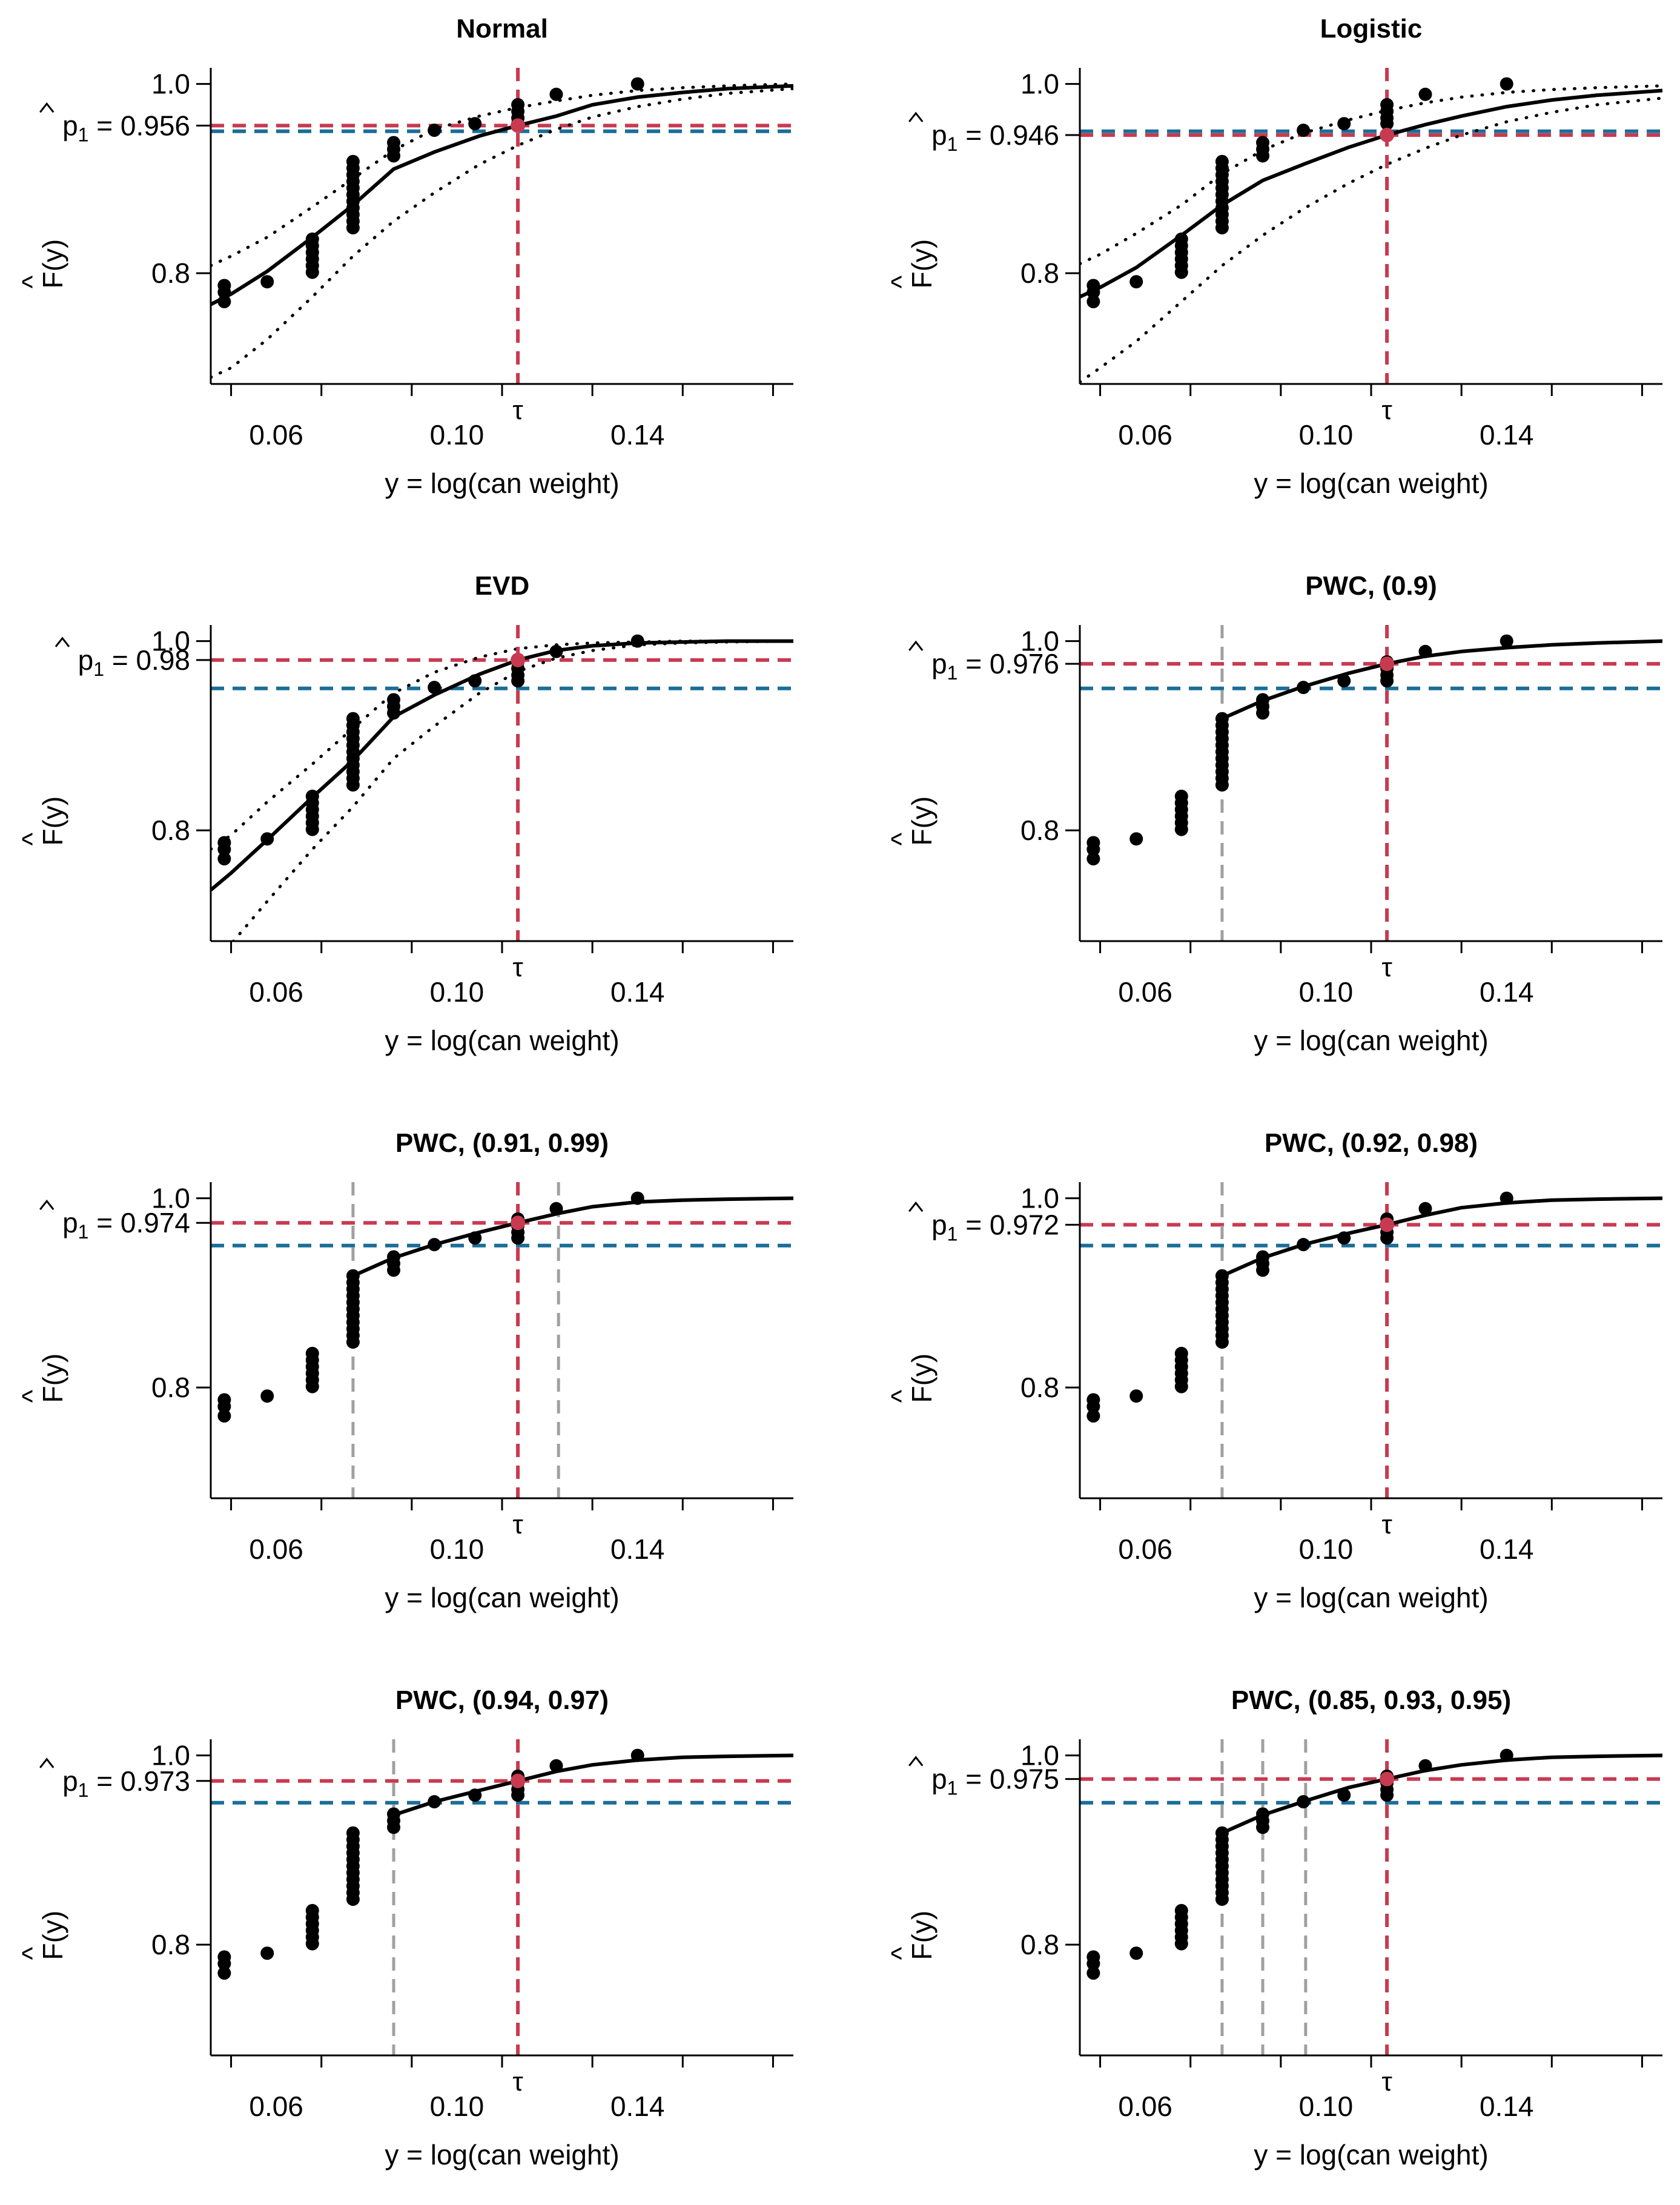 The width and height of the screenshot is (1680, 2205). Describe the element at coordinates (1371, 1700) in the screenshot. I see `panel-title: PWC, (0.85, 0.93, 0.95)` at that location.